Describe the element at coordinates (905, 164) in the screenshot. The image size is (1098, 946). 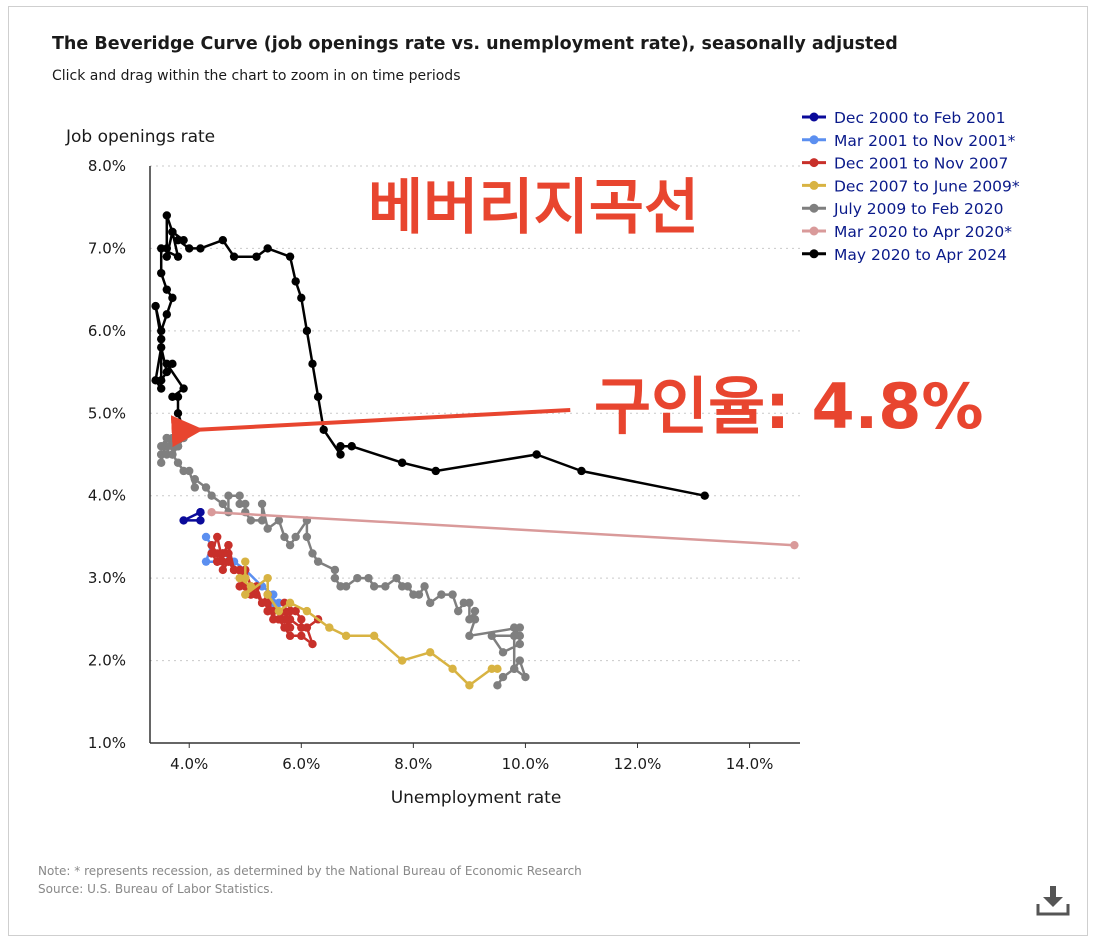
I see `legend-item: Dec 2001 to Nov 2007` at that location.